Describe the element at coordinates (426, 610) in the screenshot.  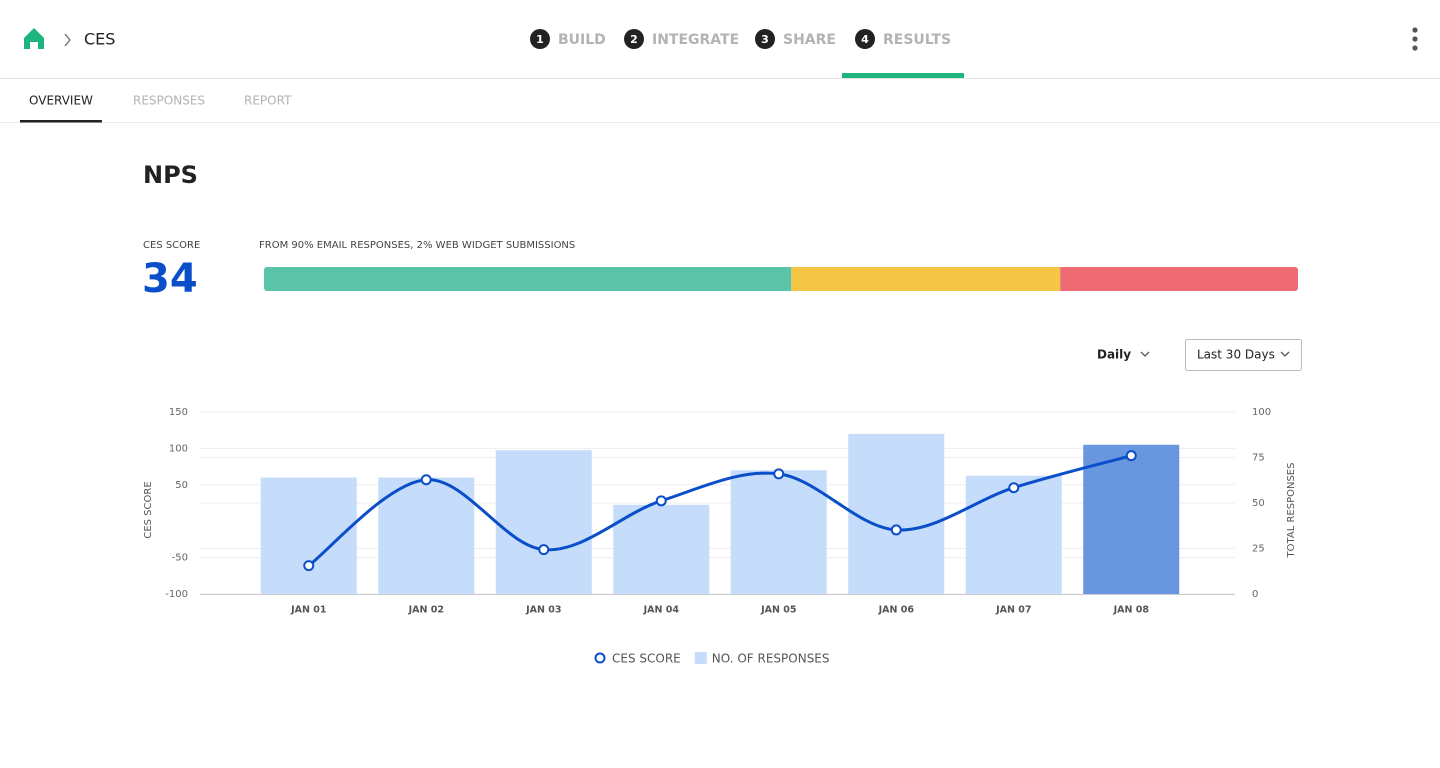
I see `x-tick-label: JAN 02` at that location.